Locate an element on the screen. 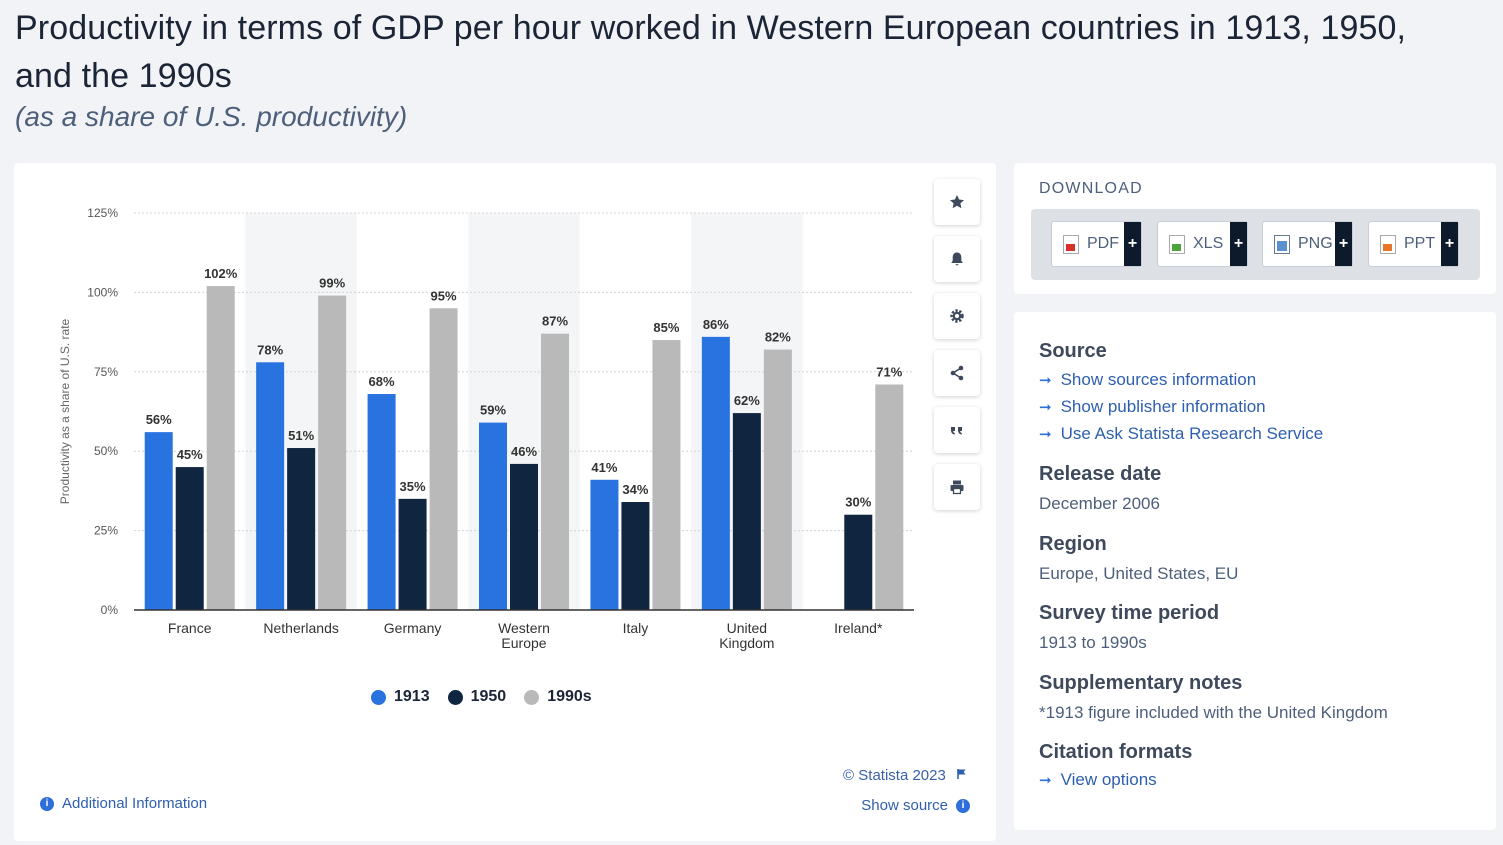 The height and width of the screenshot is (845, 1503). download-buttons: PDF + XLS + PNG + PPT + is located at coordinates (1255, 244).